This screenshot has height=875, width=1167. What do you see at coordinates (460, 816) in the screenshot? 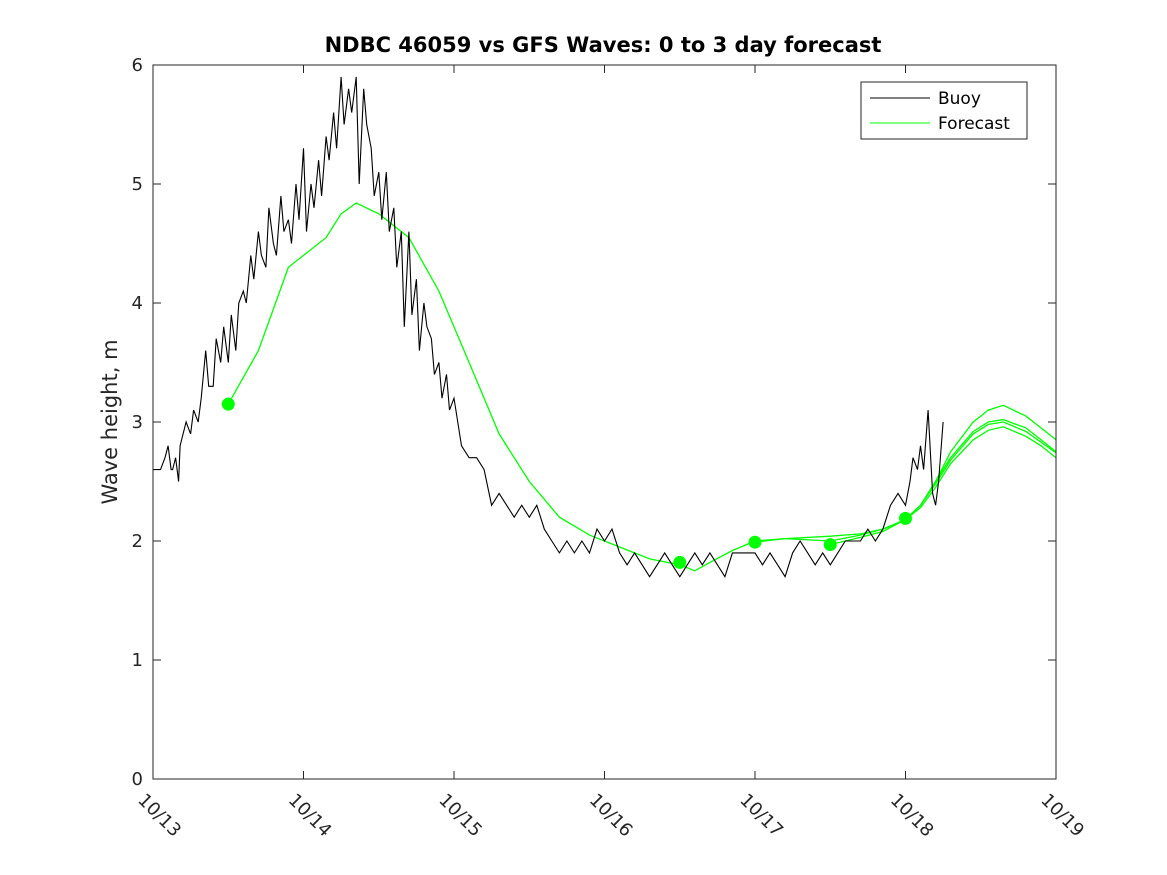
I see `x-tick-label: 10/15` at bounding box center [460, 816].